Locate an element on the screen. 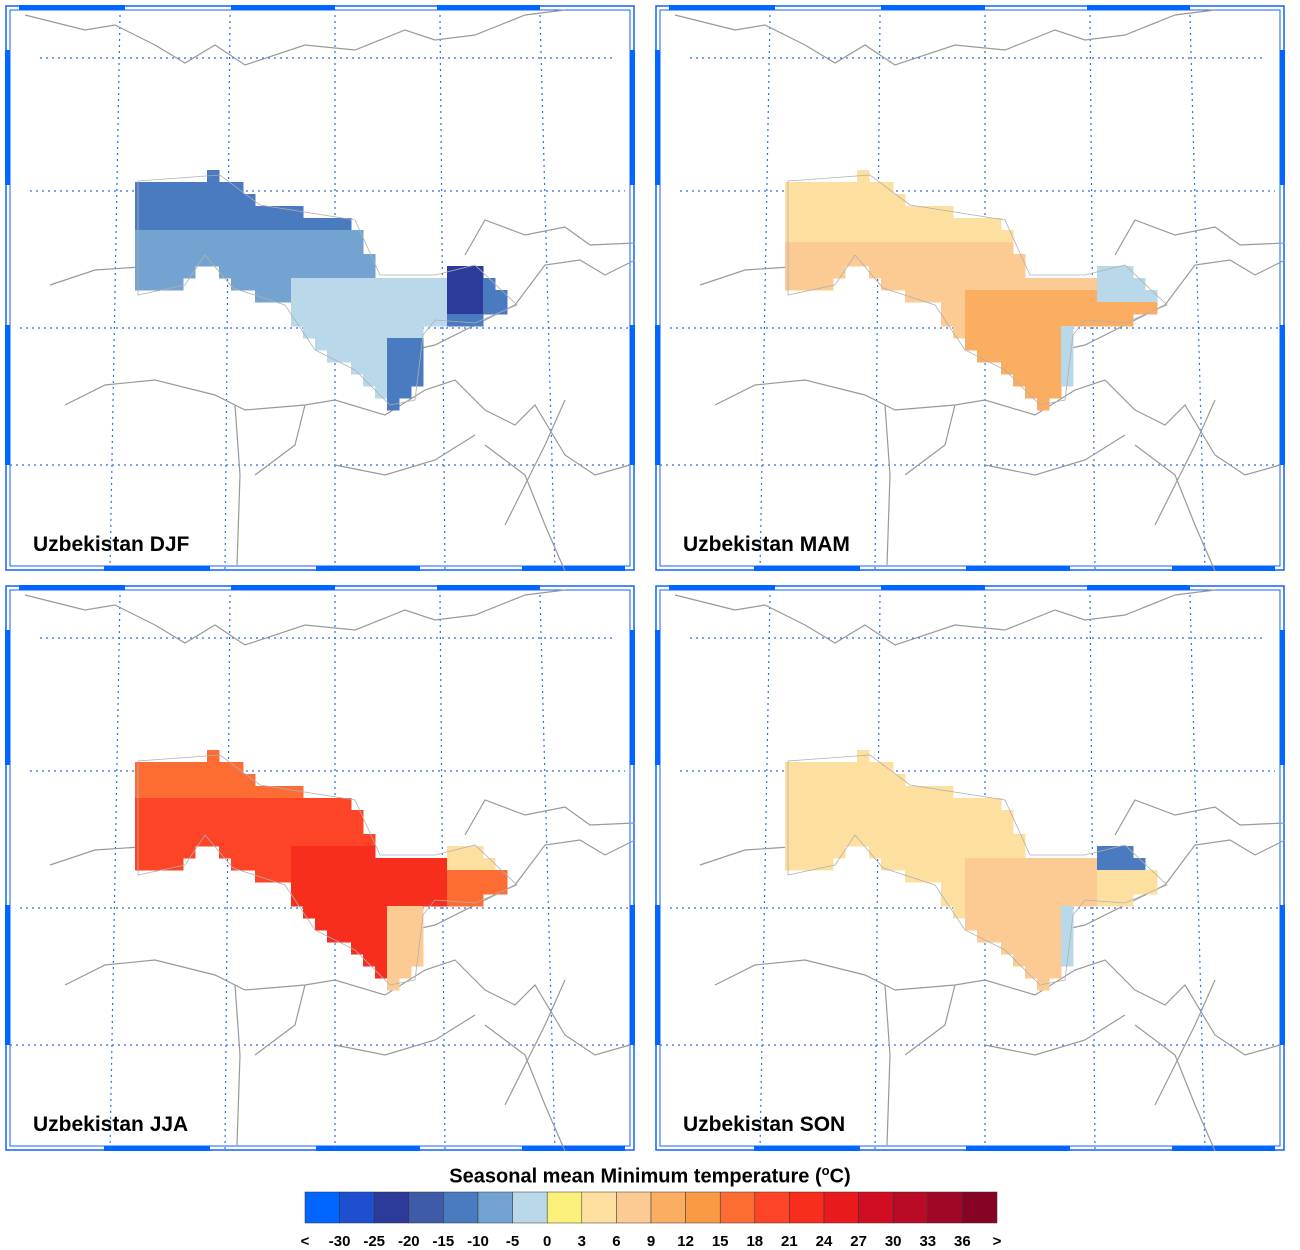 This screenshot has width=1300, height=1250. frame-tick-left is located at coordinates (7, 697).